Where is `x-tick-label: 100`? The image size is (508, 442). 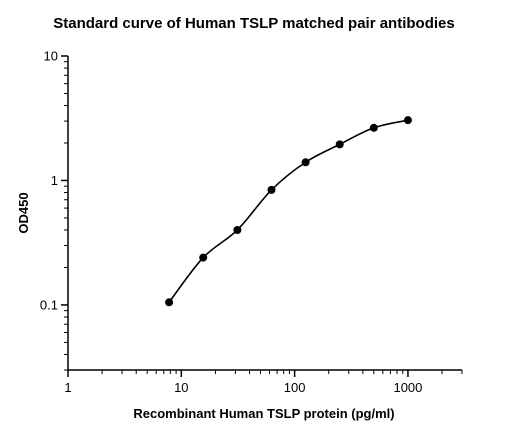 x-tick-label: 100 is located at coordinates (295, 387).